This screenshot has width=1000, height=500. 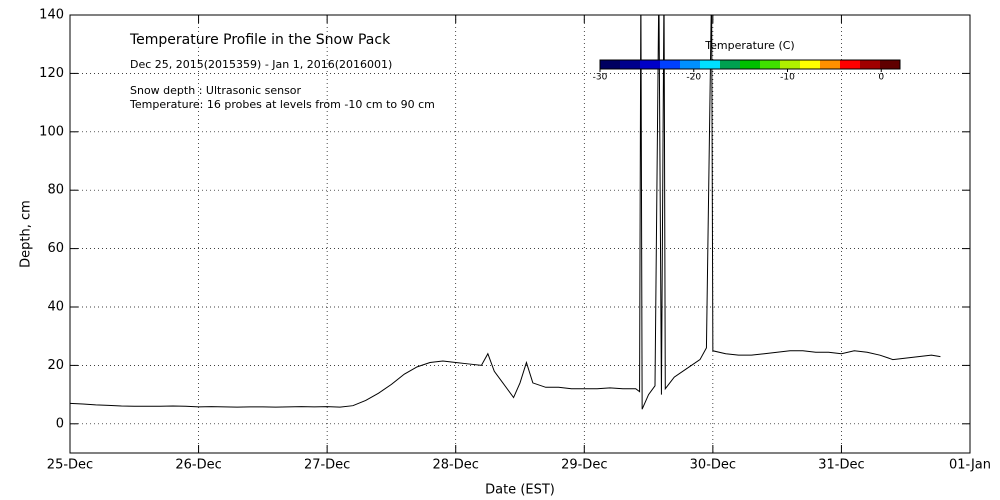 I want to click on x-tick-label: 28-Dec, so click(x=456, y=465).